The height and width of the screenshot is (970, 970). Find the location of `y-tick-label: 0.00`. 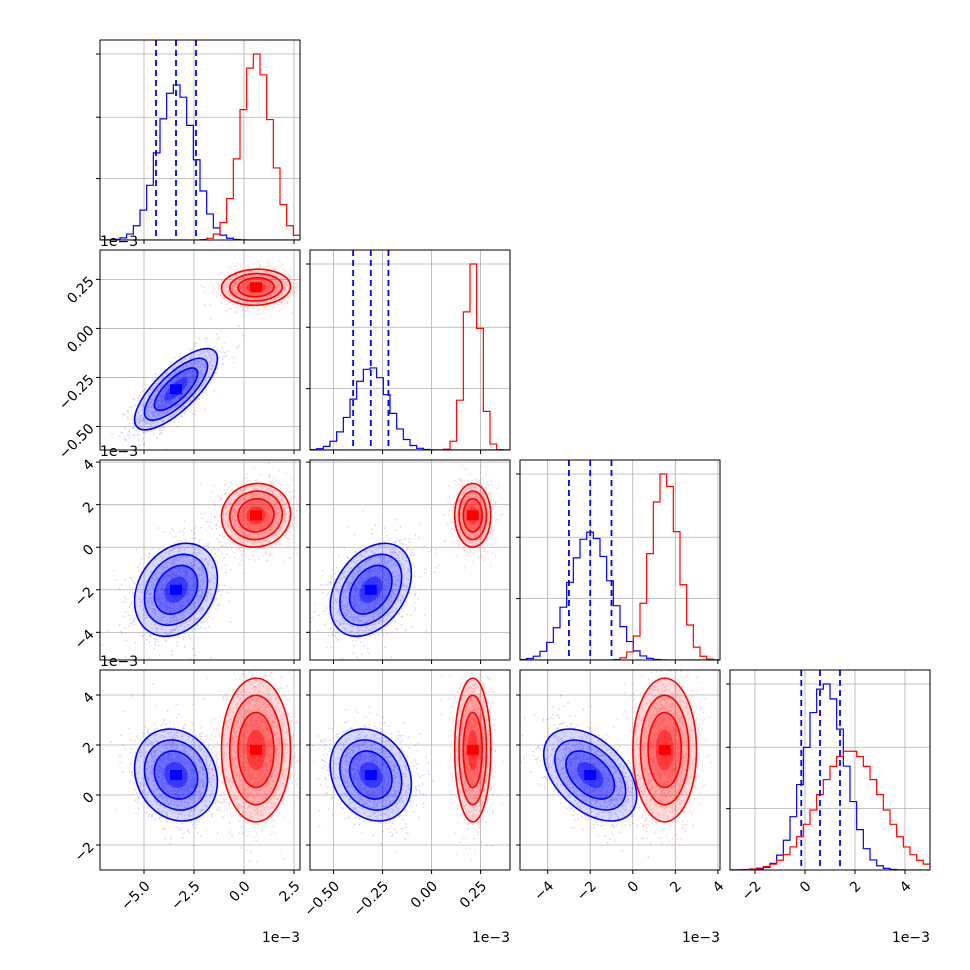

y-tick-label: 0.00 is located at coordinates (80, 339).